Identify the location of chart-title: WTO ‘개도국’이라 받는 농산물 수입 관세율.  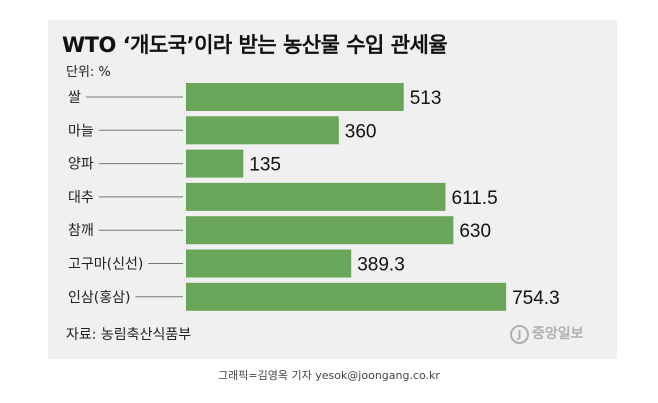
(255, 45).